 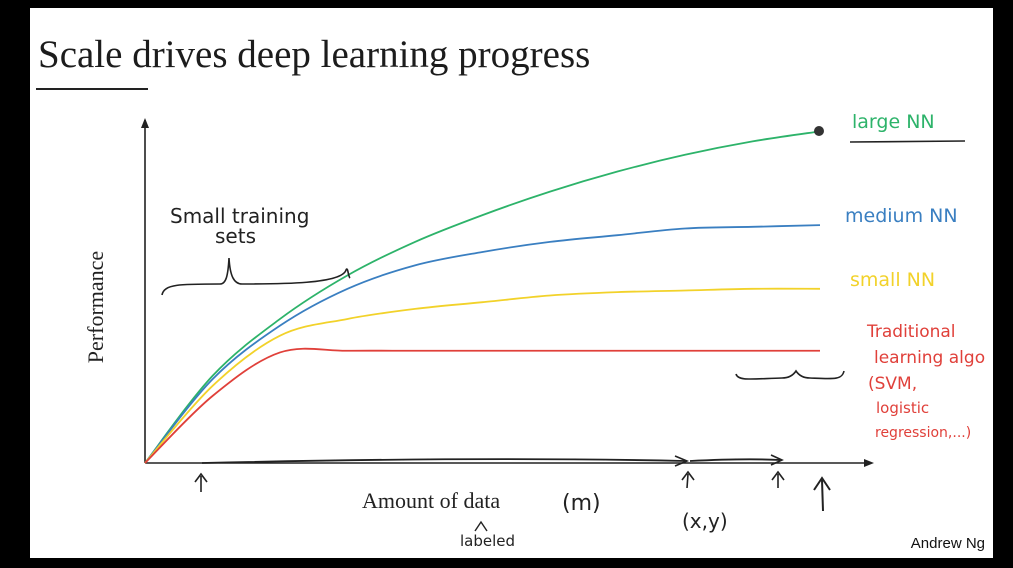 I want to click on label-xy: (x,y), so click(x=705, y=521).